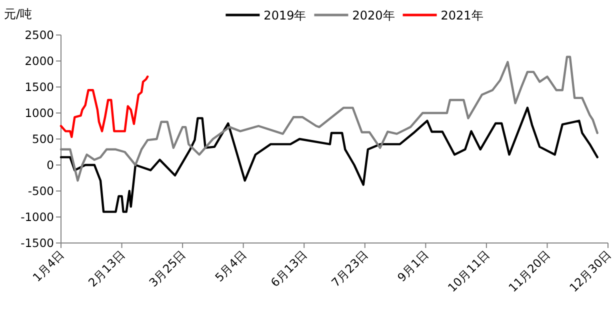  I want to click on x-tick-label: 1月4日, so click(49, 265).